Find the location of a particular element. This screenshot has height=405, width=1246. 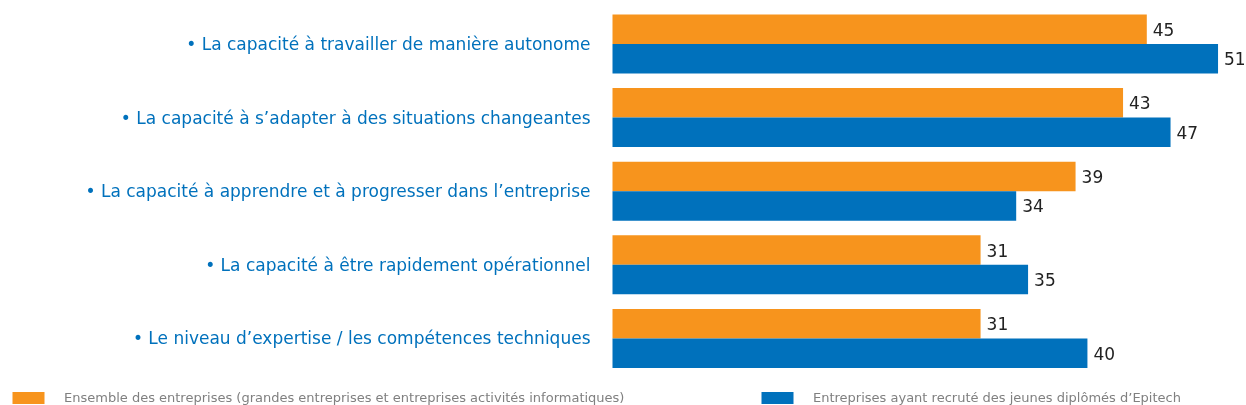

y-tick-label: • Le niveau d’expertise / les compétences techniques is located at coordinates (361, 338).